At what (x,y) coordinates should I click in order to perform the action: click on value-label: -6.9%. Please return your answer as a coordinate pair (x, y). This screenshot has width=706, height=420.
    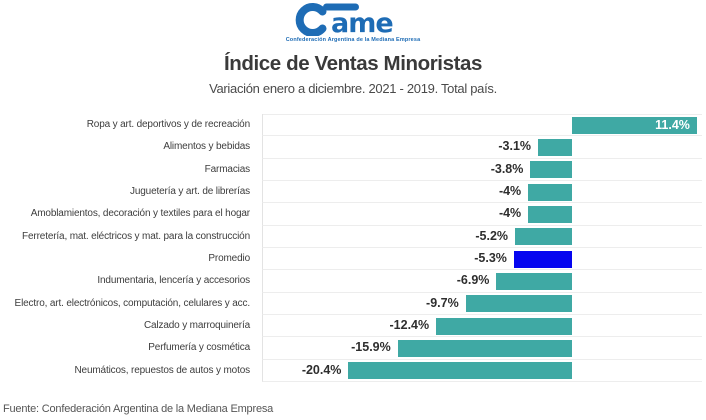
    Looking at the image, I should click on (473, 280).